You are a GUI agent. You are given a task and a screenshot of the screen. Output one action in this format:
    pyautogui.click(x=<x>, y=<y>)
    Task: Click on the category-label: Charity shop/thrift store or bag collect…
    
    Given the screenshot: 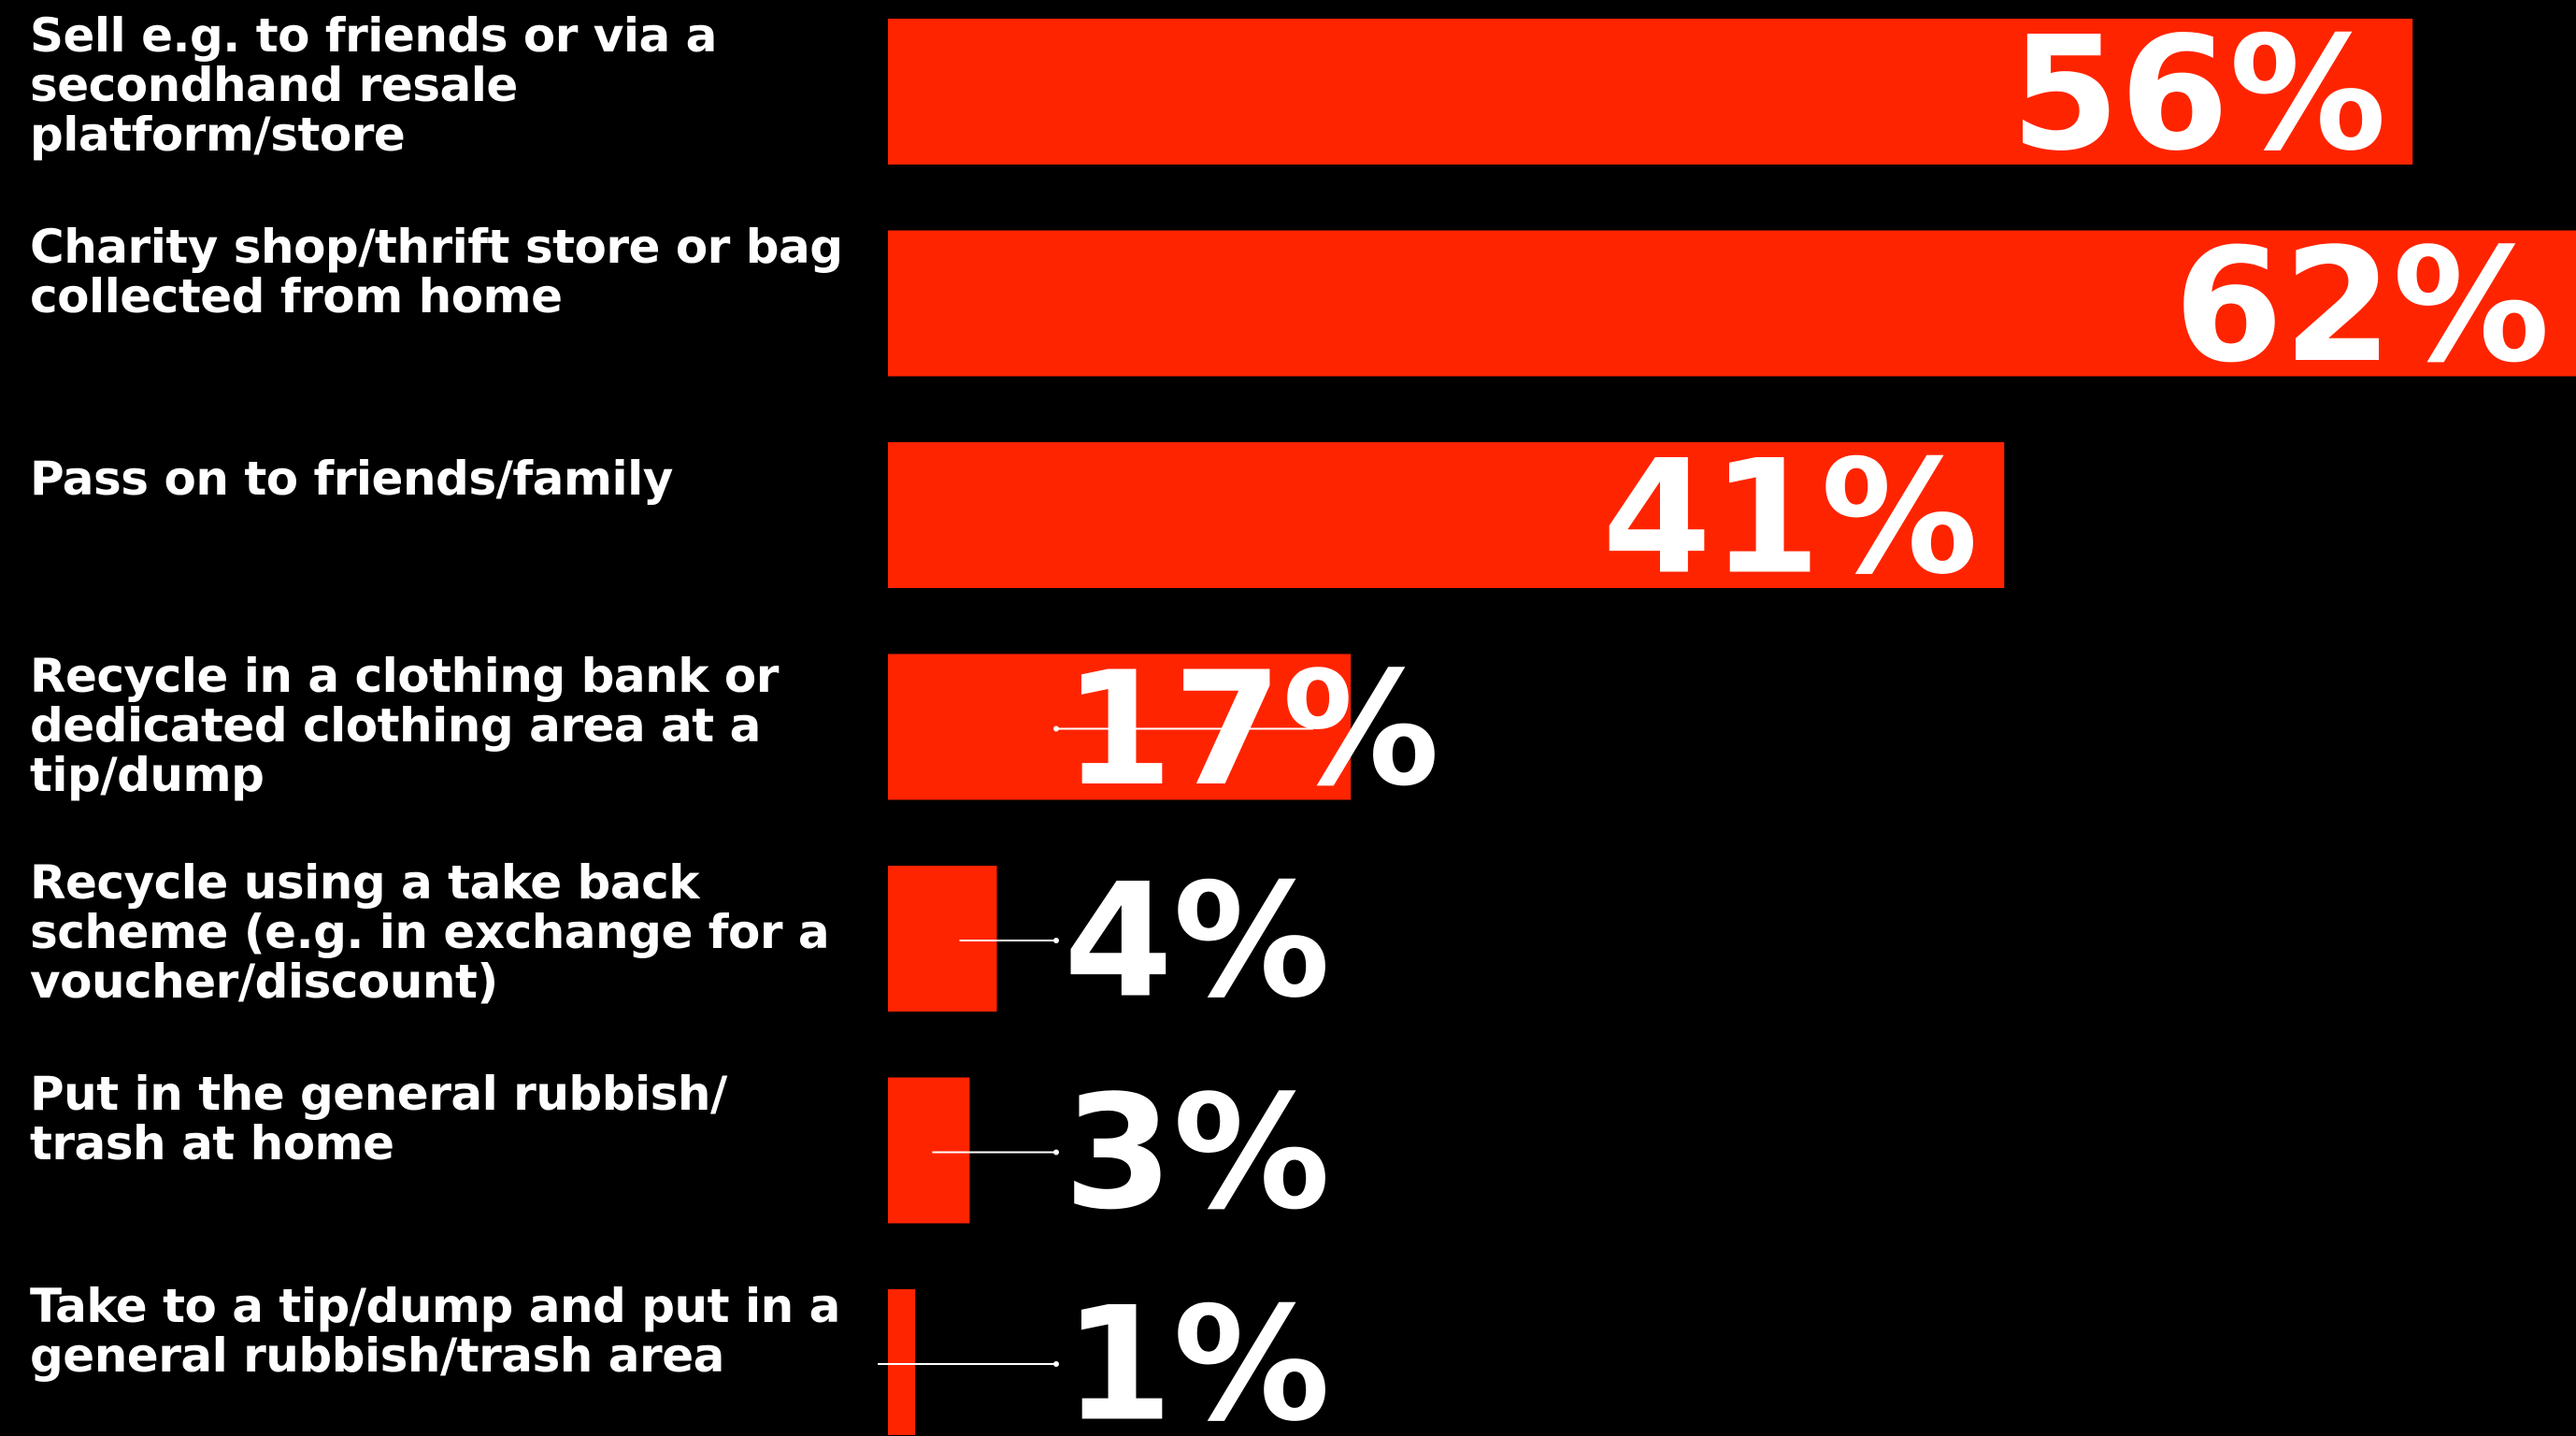 What is the action you would take?
    pyautogui.click(x=436, y=271)
    